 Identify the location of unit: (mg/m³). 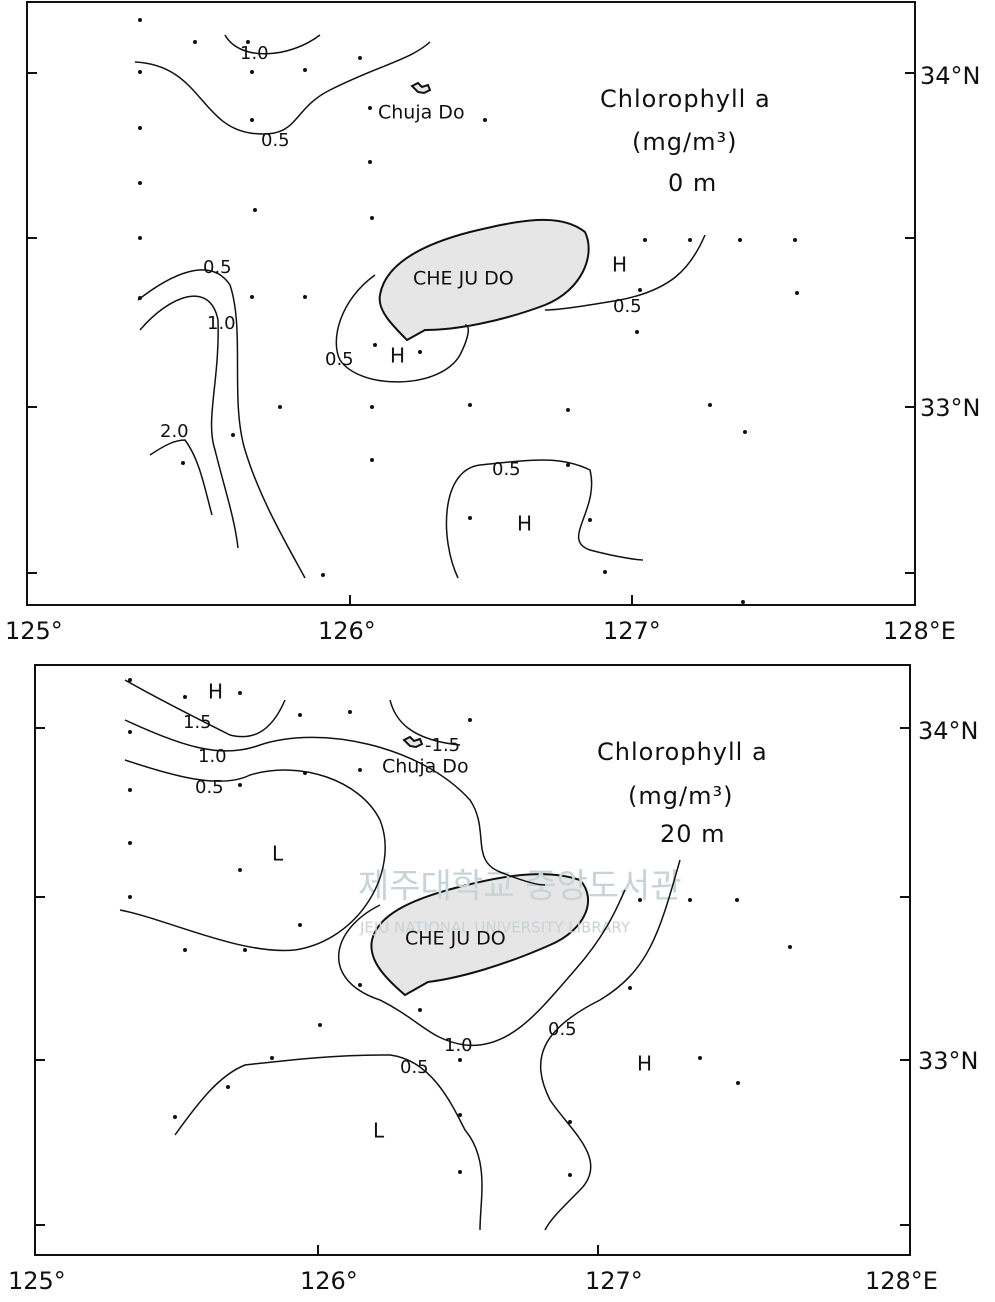
(680, 796).